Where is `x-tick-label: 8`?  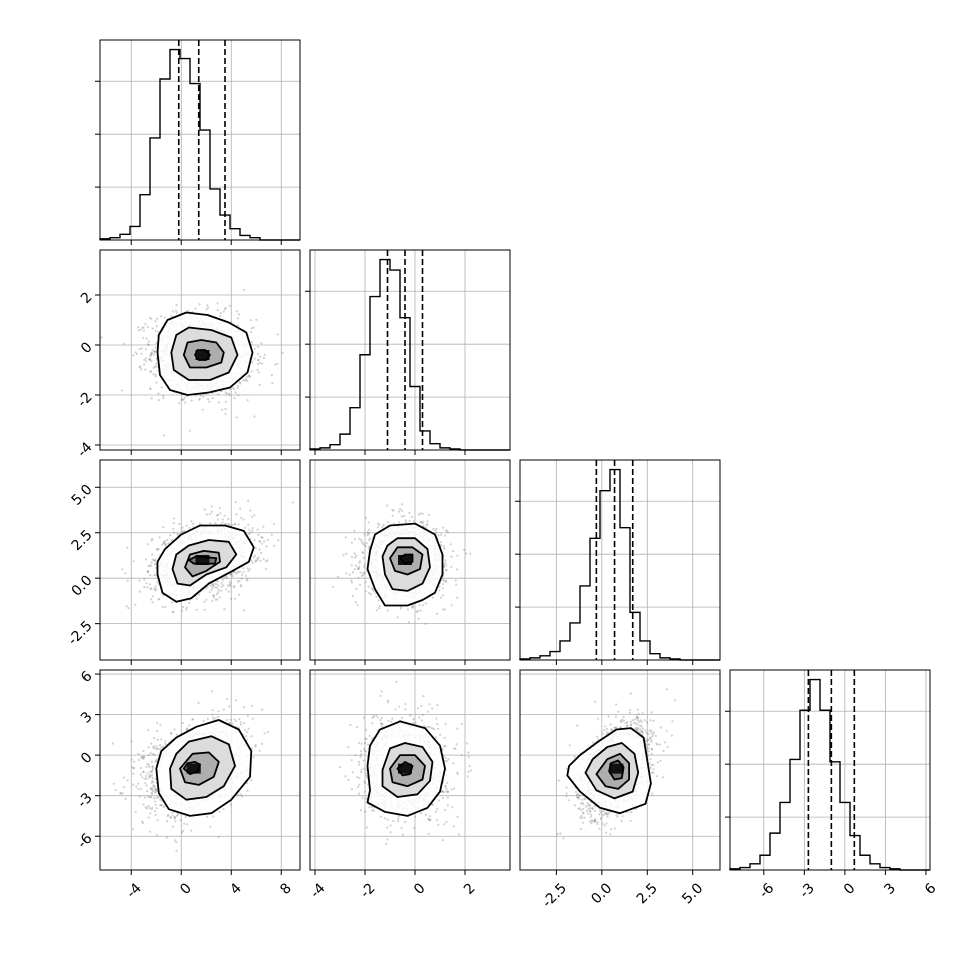
x-tick-label: 8 is located at coordinates (286, 889).